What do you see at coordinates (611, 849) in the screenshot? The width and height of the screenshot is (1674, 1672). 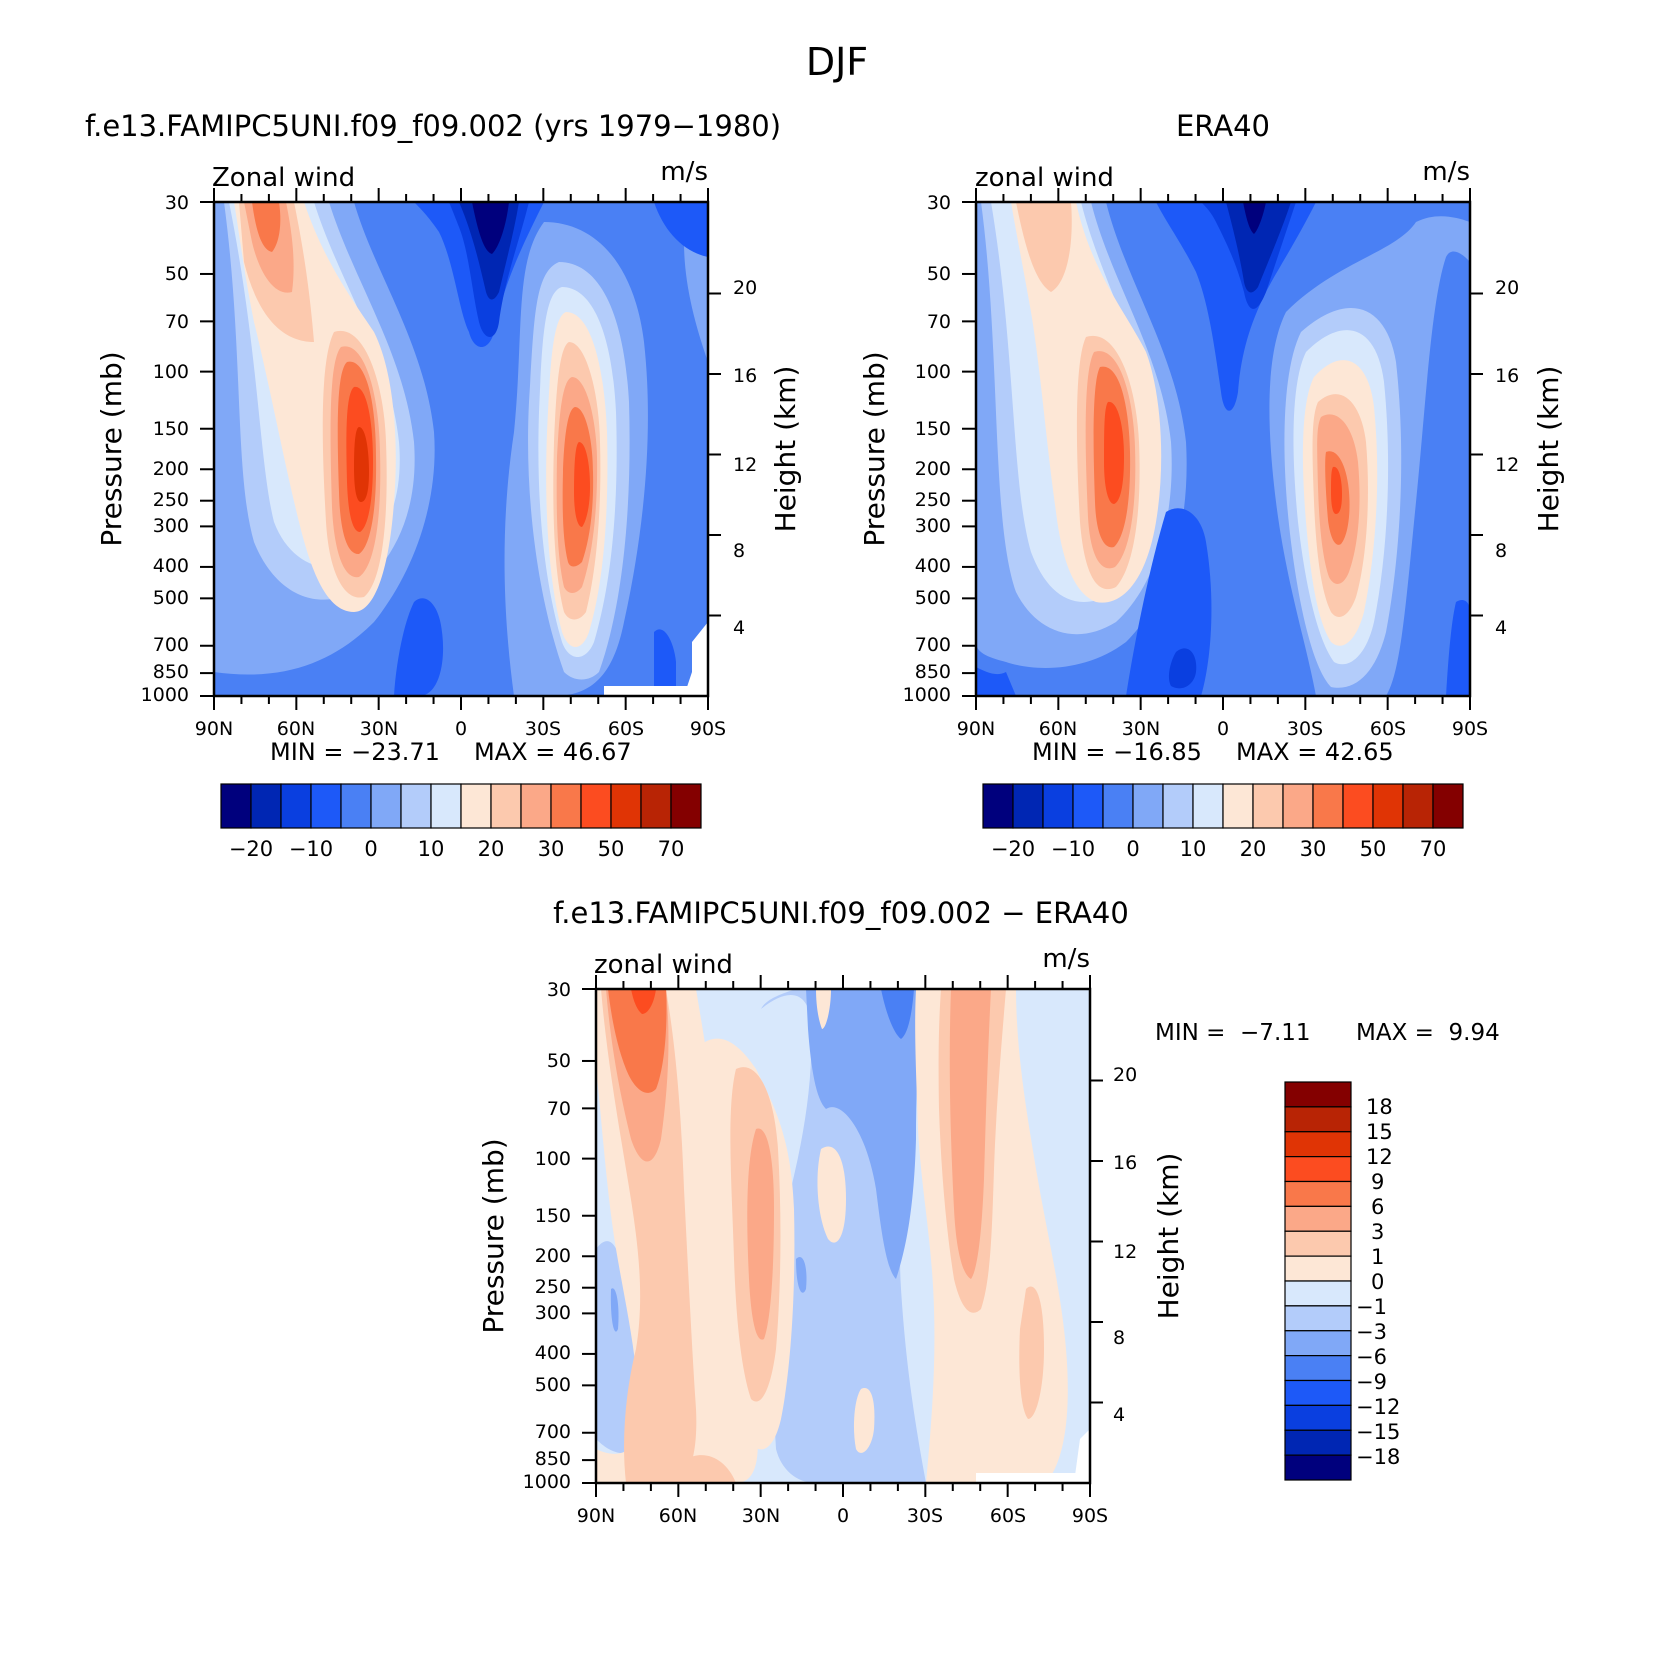 I see `colorbar-label: 50` at bounding box center [611, 849].